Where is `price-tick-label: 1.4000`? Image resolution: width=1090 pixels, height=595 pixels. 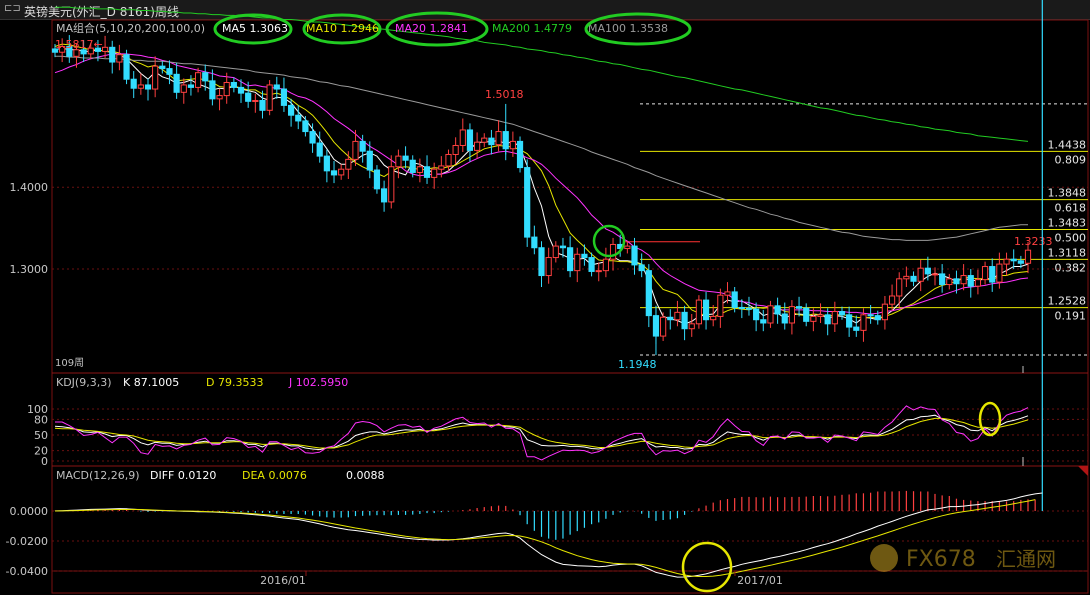 price-tick-label: 1.4000 is located at coordinates (29, 187).